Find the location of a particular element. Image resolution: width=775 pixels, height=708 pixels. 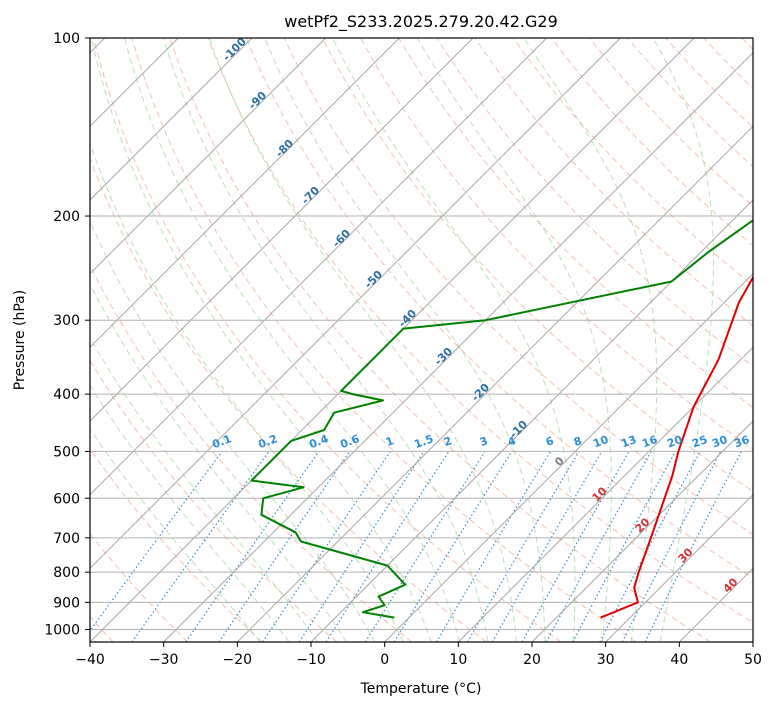

mixing-ratio-label: 13 is located at coordinates (628, 441).